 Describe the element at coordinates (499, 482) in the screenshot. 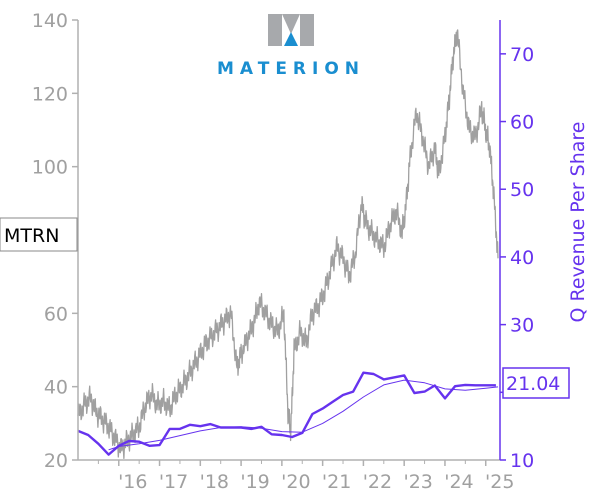

I see `x-tick-label: '25` at that location.